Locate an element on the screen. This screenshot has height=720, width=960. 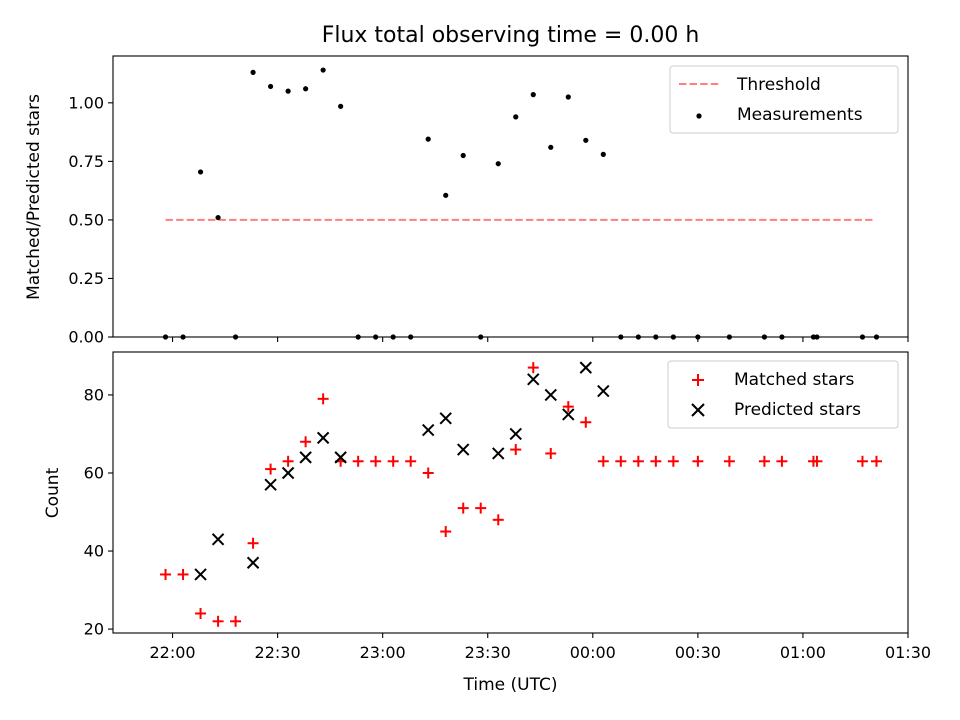
top-chart-title: Flux total observing time = 0.00 h is located at coordinates (511, 35).